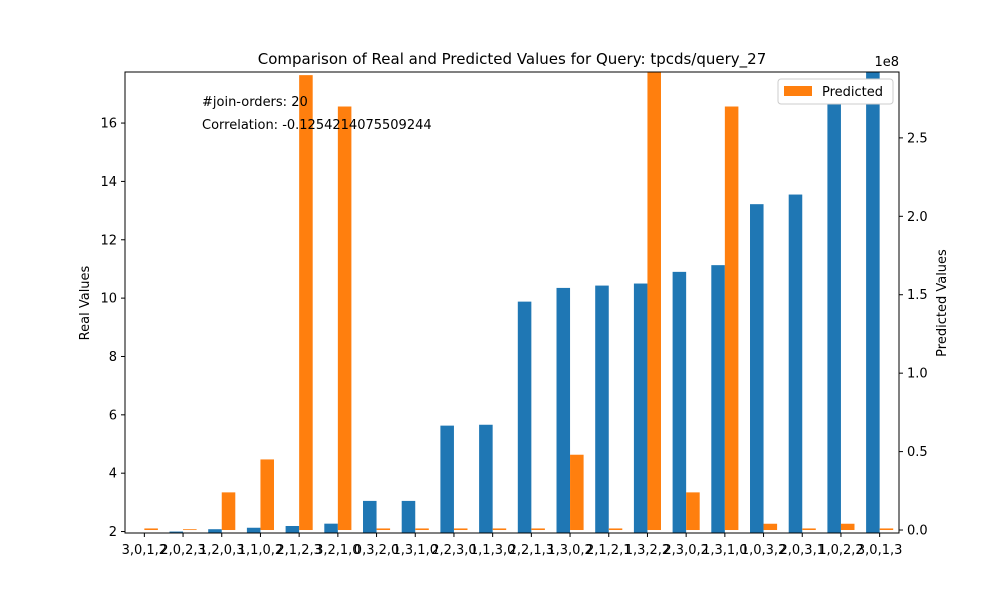  I want to click on x-tick-label-10: 2,2,1,3, so click(531, 550).